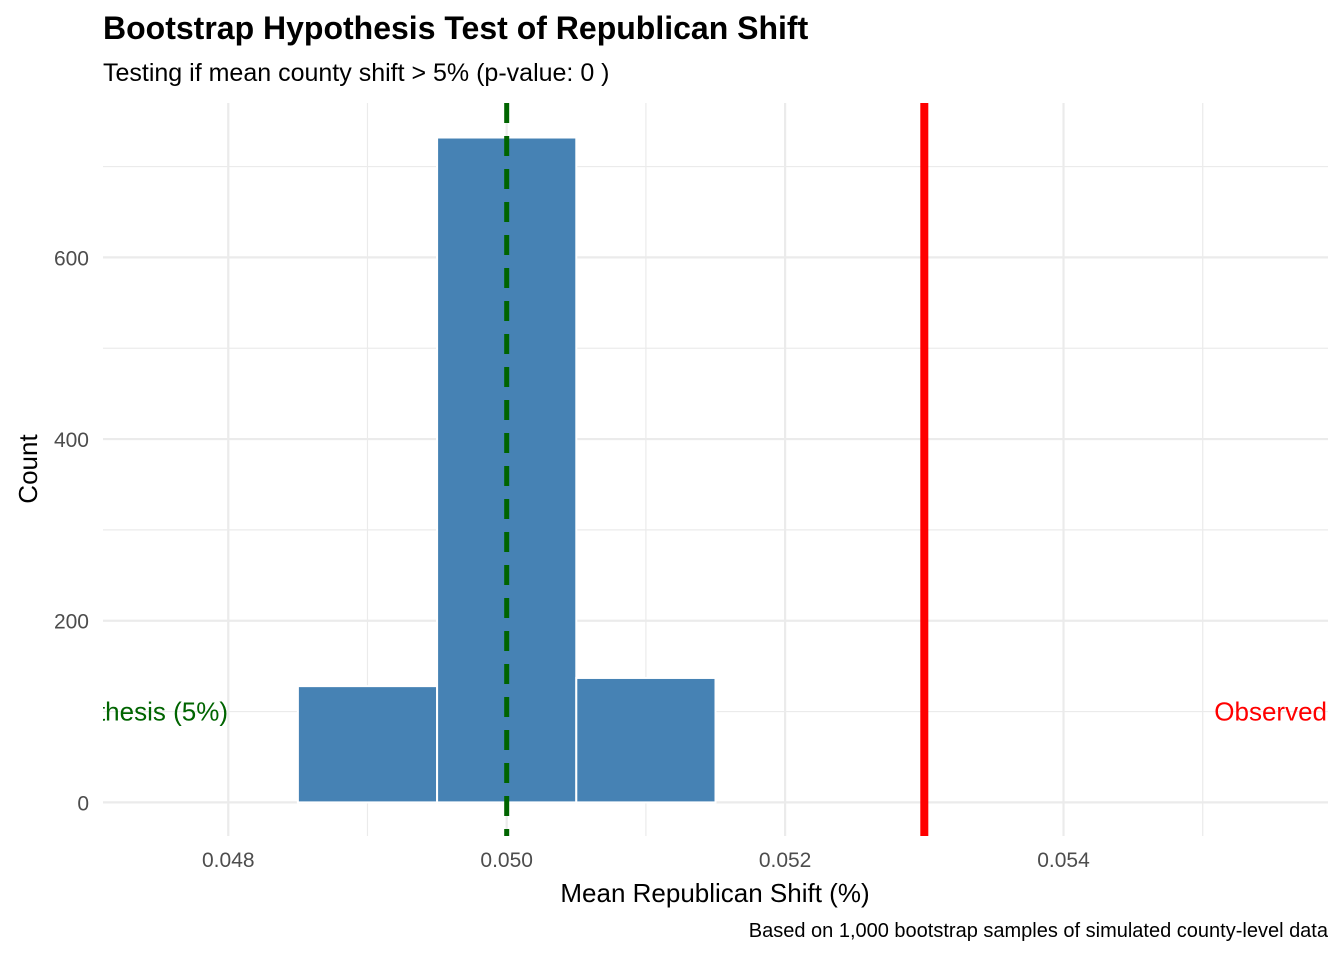 The image size is (1344, 960). Describe the element at coordinates (71, 622) in the screenshot. I see `y-tick-label: 200` at that location.